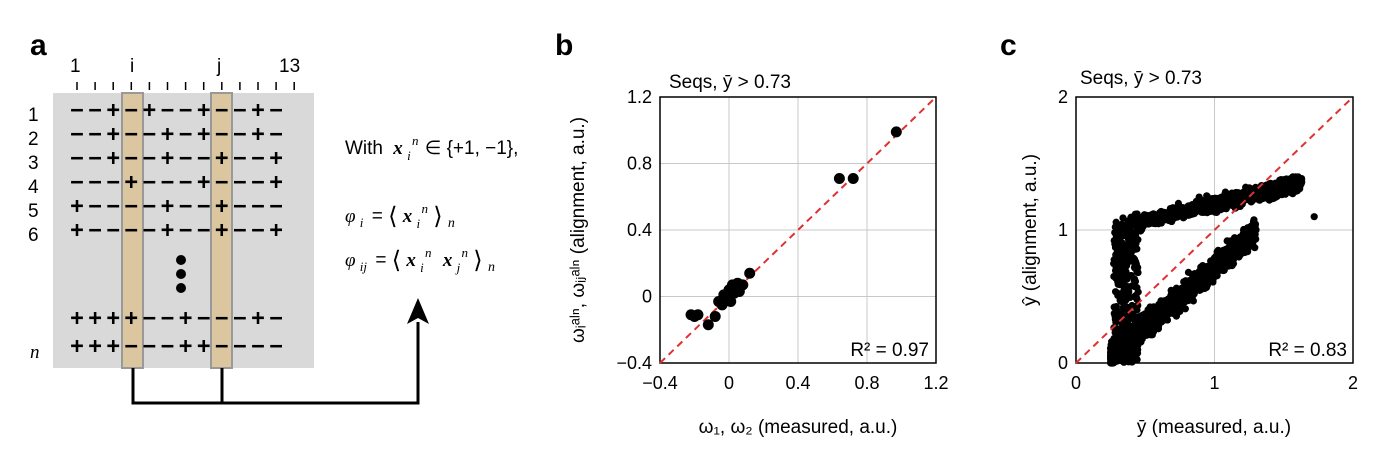 The height and width of the screenshot is (460, 1386). I want to click on chart-c-identity-line, so click(1214, 230).